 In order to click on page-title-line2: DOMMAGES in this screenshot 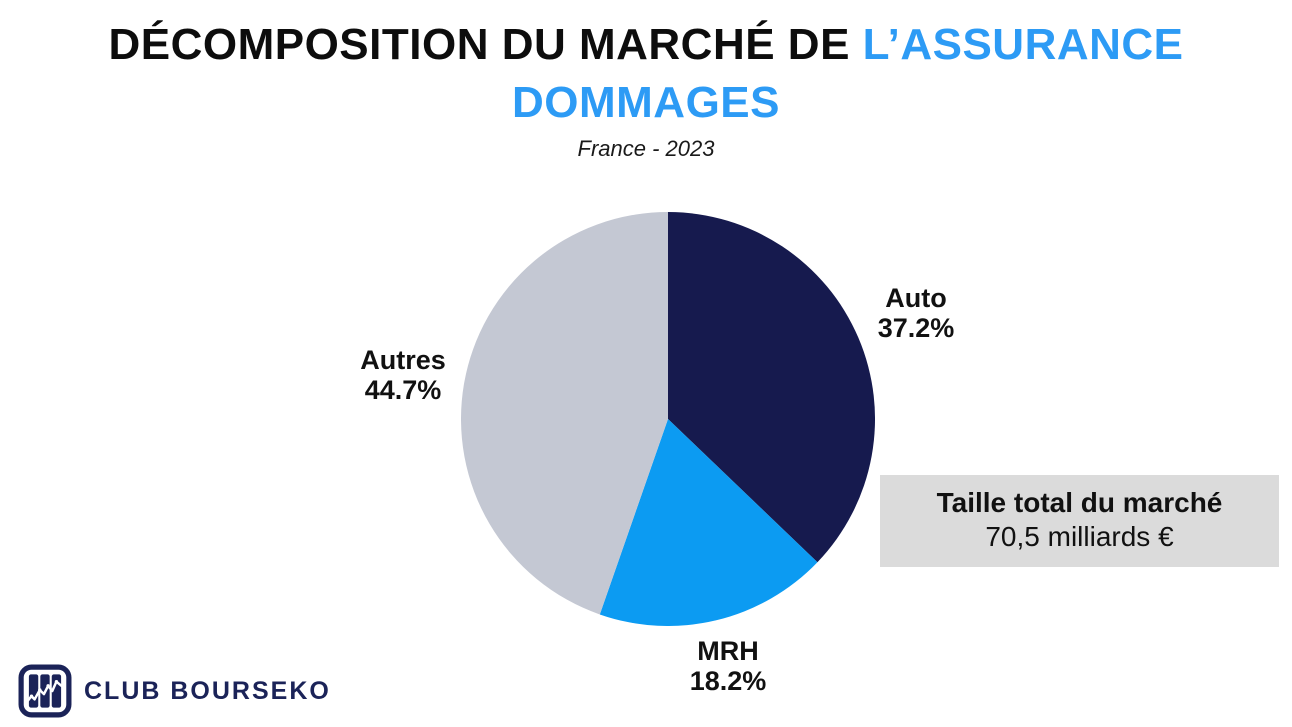, I will do `click(646, 102)`.